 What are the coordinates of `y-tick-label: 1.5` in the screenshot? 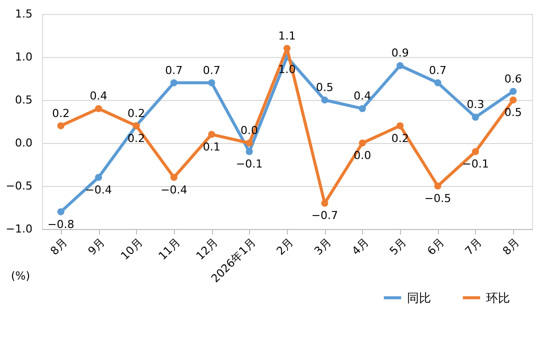 It's located at (23, 14).